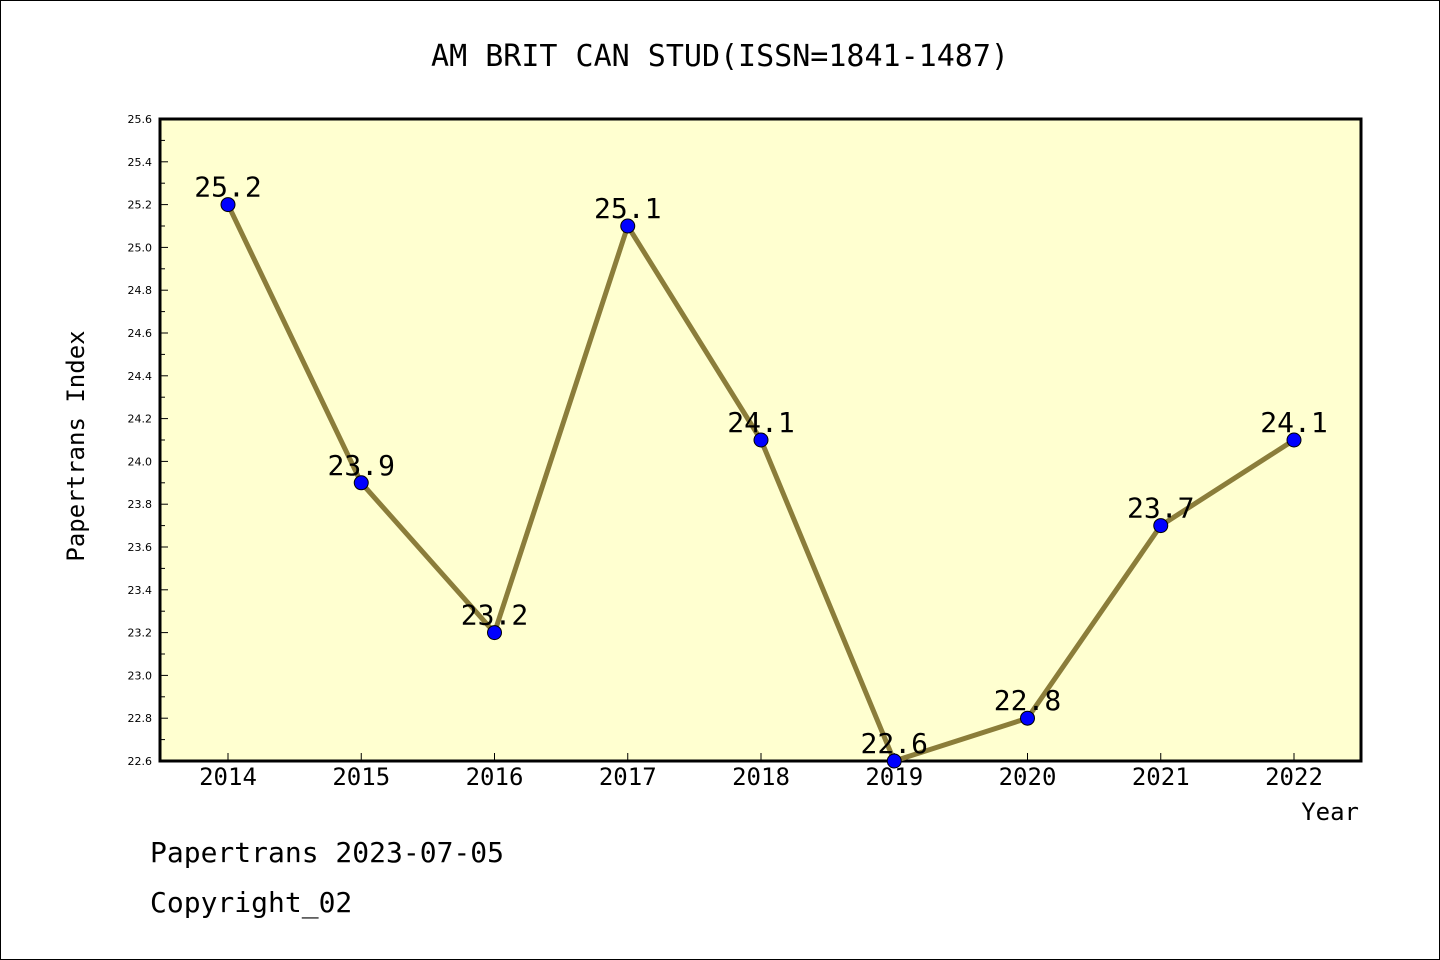 This screenshot has width=1440, height=960. I want to click on y-tick-label: 23.4, so click(140, 590).